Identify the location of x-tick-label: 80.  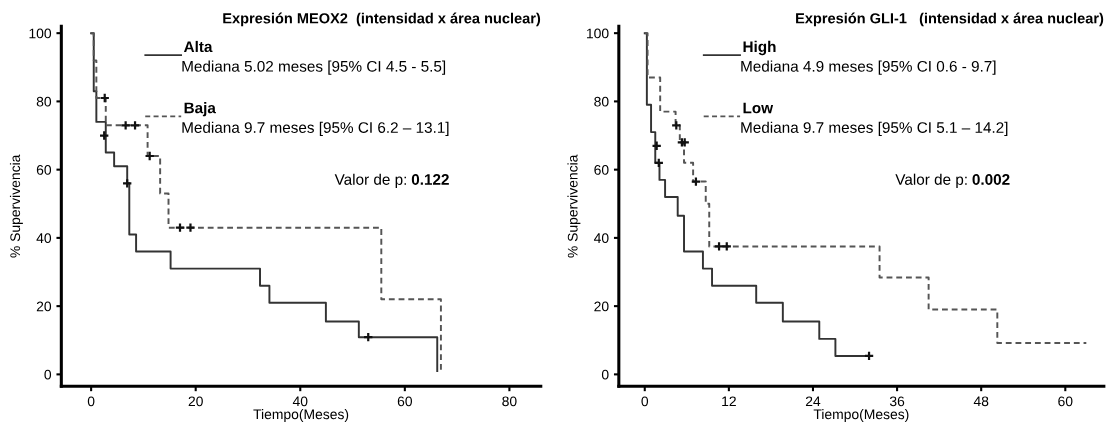
(509, 401).